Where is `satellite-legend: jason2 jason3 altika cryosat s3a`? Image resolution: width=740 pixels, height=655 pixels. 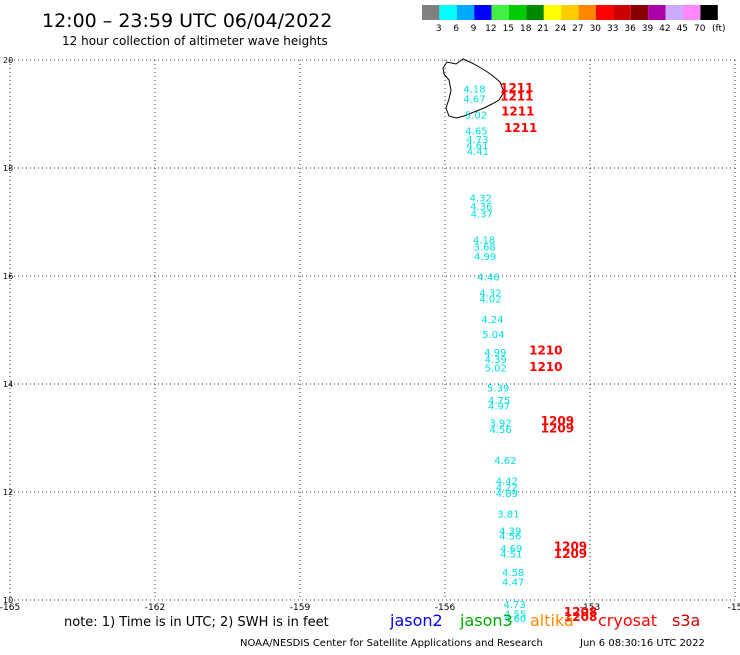
satellite-legend: jason2 jason3 altika cryosat s3a is located at coordinates (544, 620).